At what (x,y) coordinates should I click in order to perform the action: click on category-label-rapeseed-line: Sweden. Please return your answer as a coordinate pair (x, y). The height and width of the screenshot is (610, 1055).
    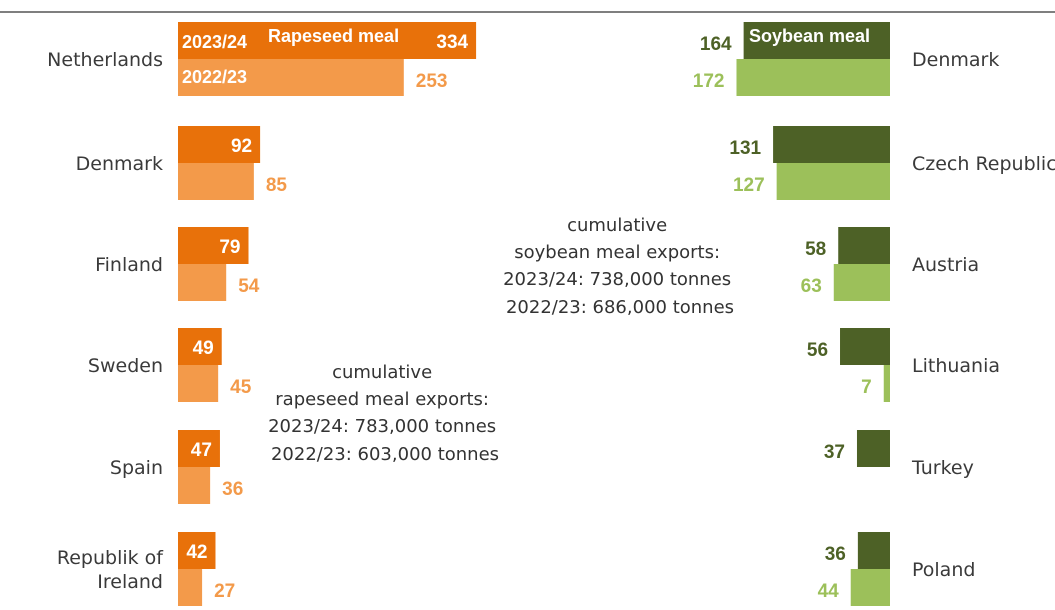
    Looking at the image, I should click on (125, 366).